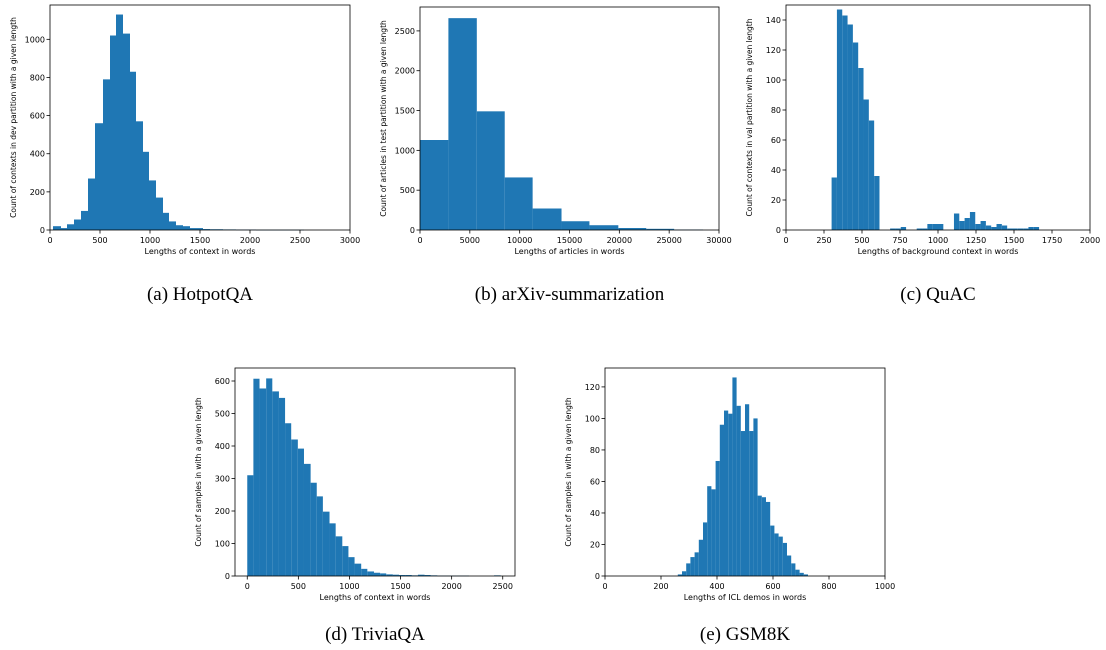 The height and width of the screenshot is (650, 1106). I want to click on x-tick-label: 250, so click(823, 240).